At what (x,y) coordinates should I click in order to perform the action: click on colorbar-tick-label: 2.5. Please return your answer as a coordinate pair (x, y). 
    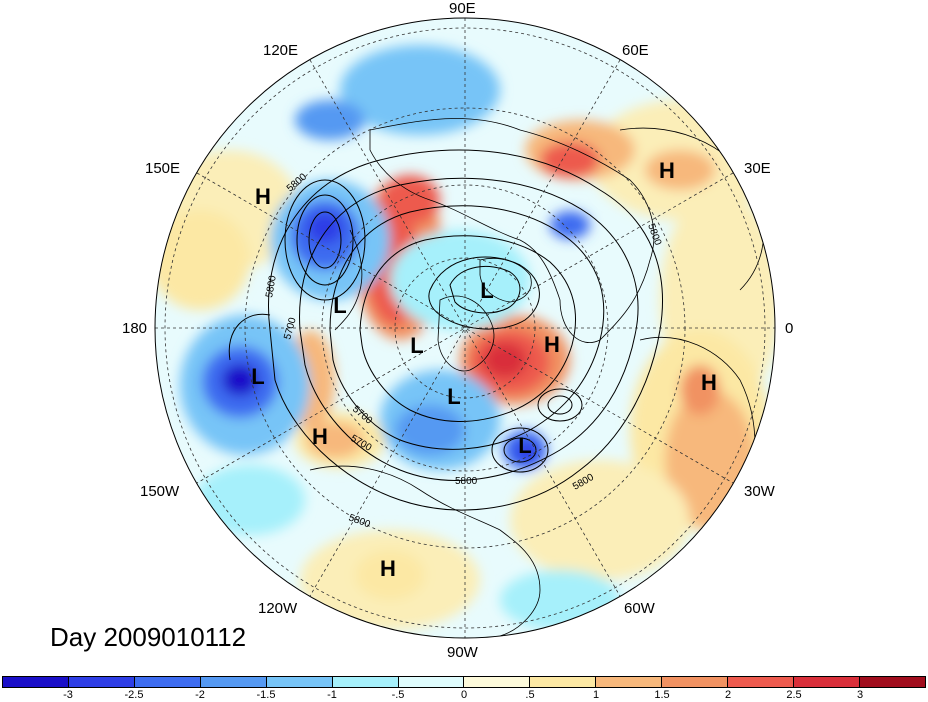
    Looking at the image, I should click on (794, 695).